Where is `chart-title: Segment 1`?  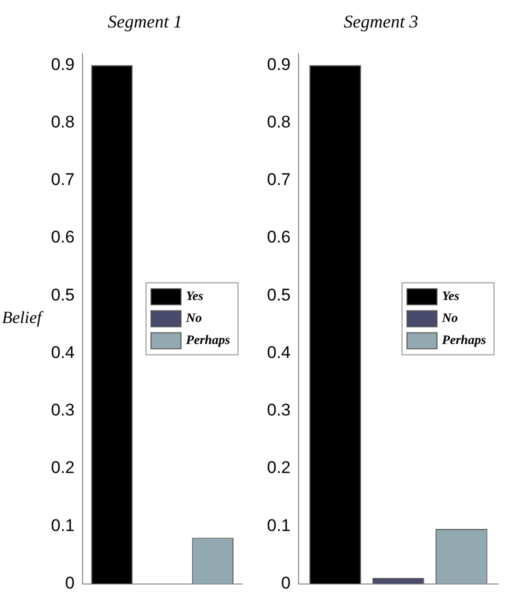 chart-title: Segment 1 is located at coordinates (145, 22).